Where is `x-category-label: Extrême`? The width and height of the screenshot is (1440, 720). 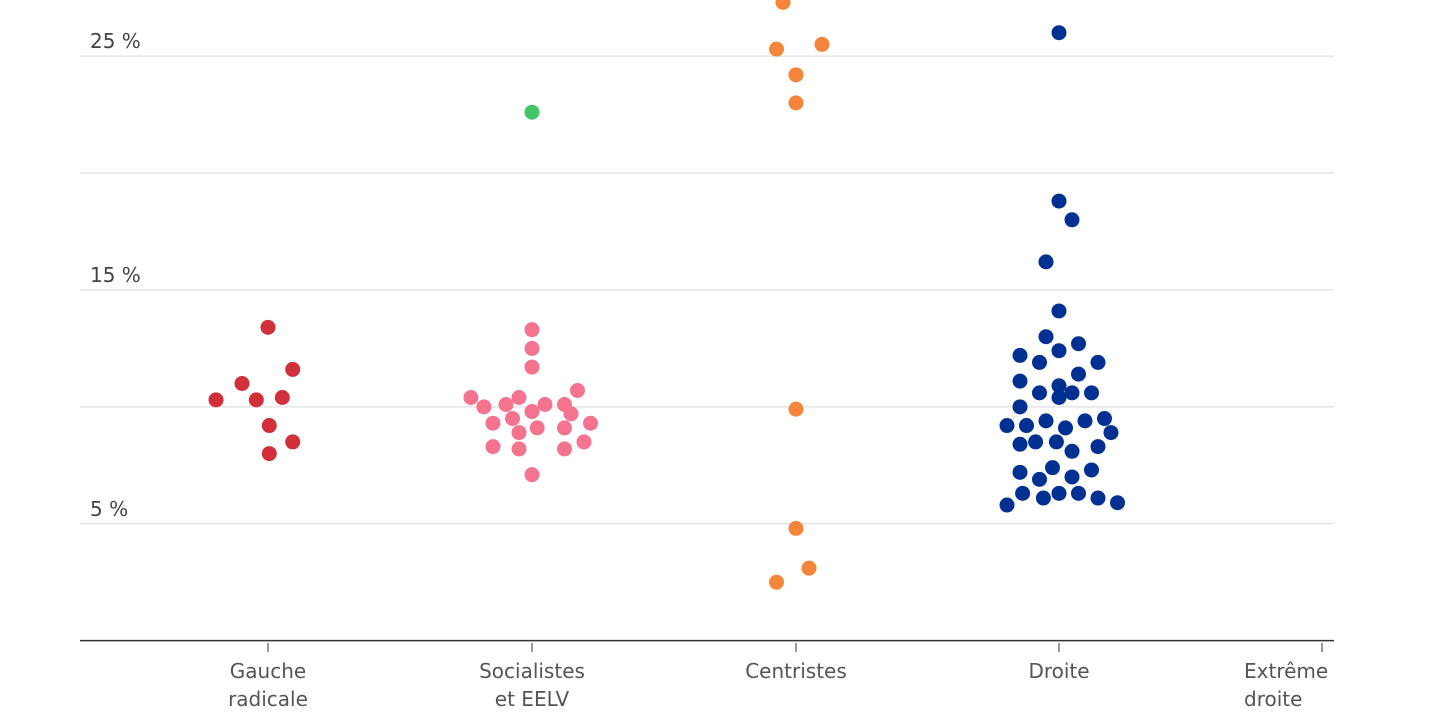 x-category-label: Extrême is located at coordinates (1286, 671).